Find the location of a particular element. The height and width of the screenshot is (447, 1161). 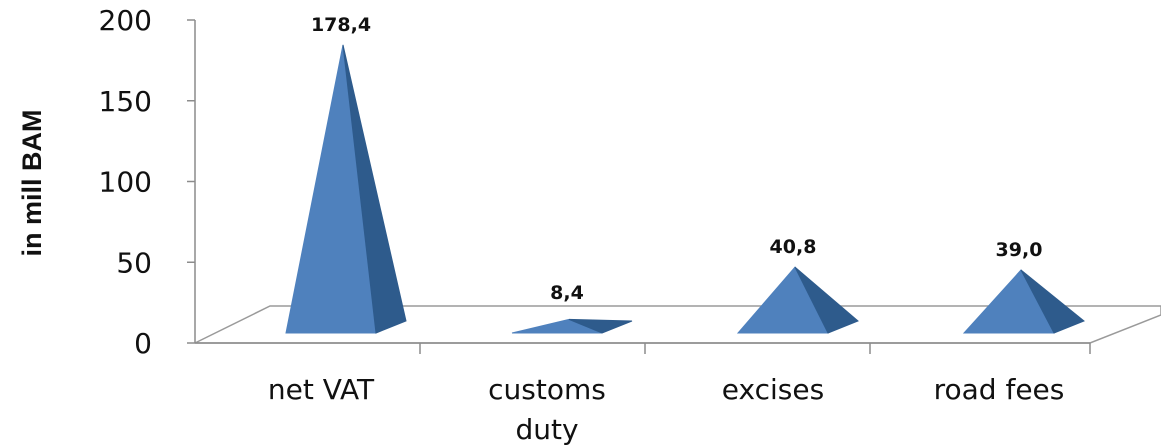

data-label: 40,8 is located at coordinates (793, 247).